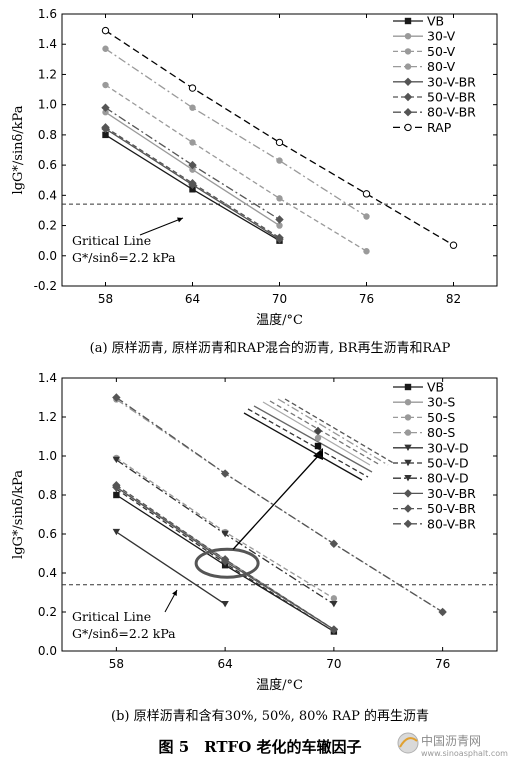 This screenshot has width=520, height=771. Describe the element at coordinates (366, 299) in the screenshot. I see `x-tick-label-a: 76` at that location.